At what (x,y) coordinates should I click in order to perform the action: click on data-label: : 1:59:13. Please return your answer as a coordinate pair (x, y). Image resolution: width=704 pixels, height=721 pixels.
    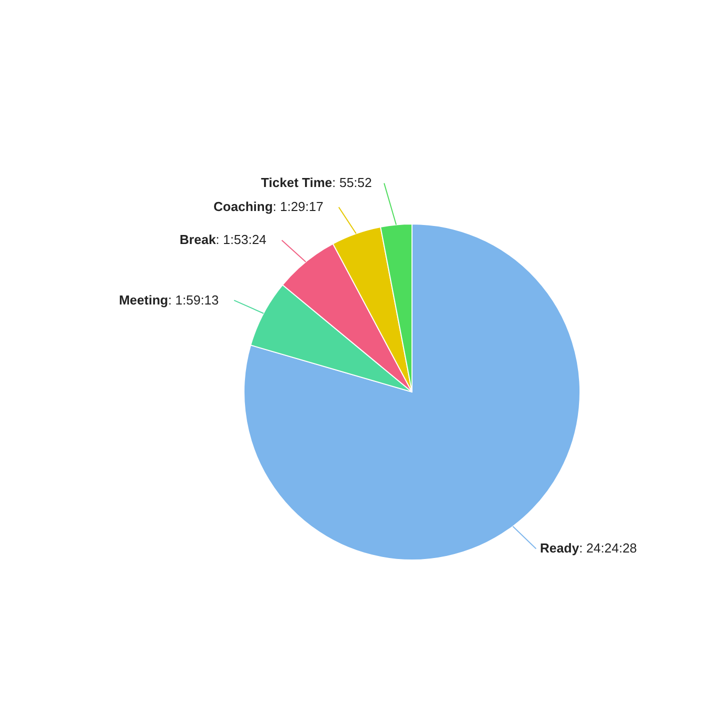
    Looking at the image, I should click on (193, 300).